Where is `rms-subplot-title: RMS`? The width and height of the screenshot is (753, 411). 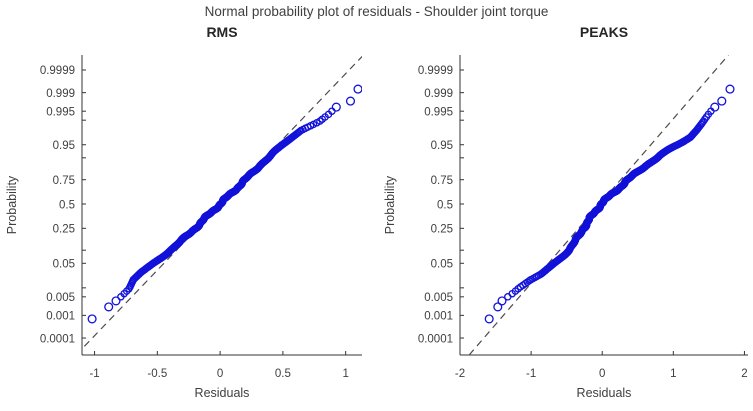 rms-subplot-title: RMS is located at coordinates (221, 32).